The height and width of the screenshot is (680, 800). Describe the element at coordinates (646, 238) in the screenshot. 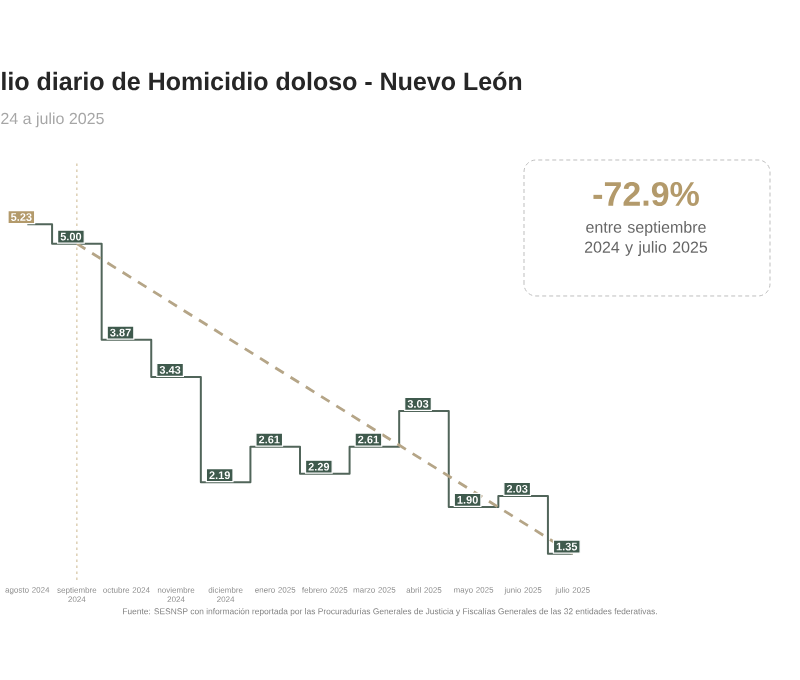

I see `annotation: entre septiembre 2024 y julio 2025` at that location.